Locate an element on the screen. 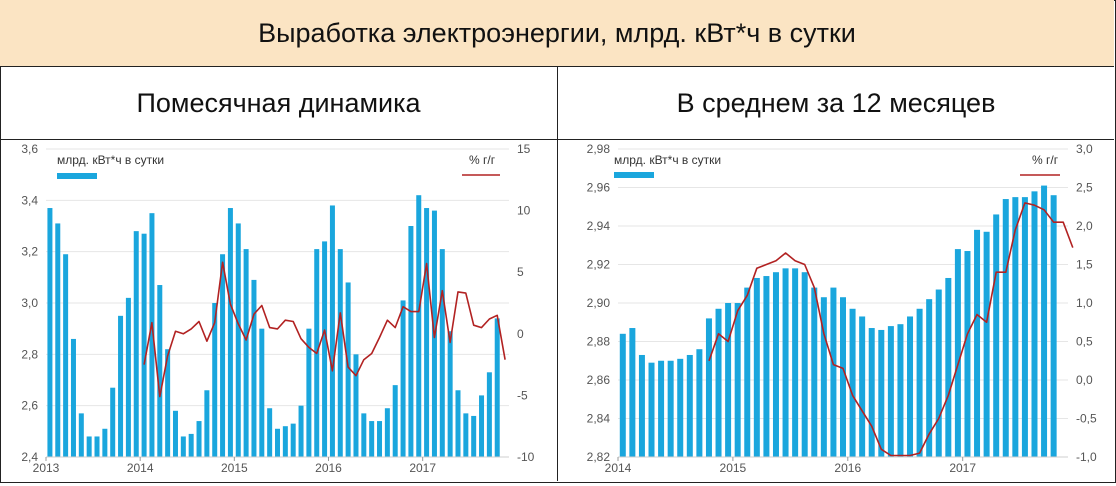 The width and height of the screenshot is (1116, 486). x-tick-label: 2013 is located at coordinates (46, 468).